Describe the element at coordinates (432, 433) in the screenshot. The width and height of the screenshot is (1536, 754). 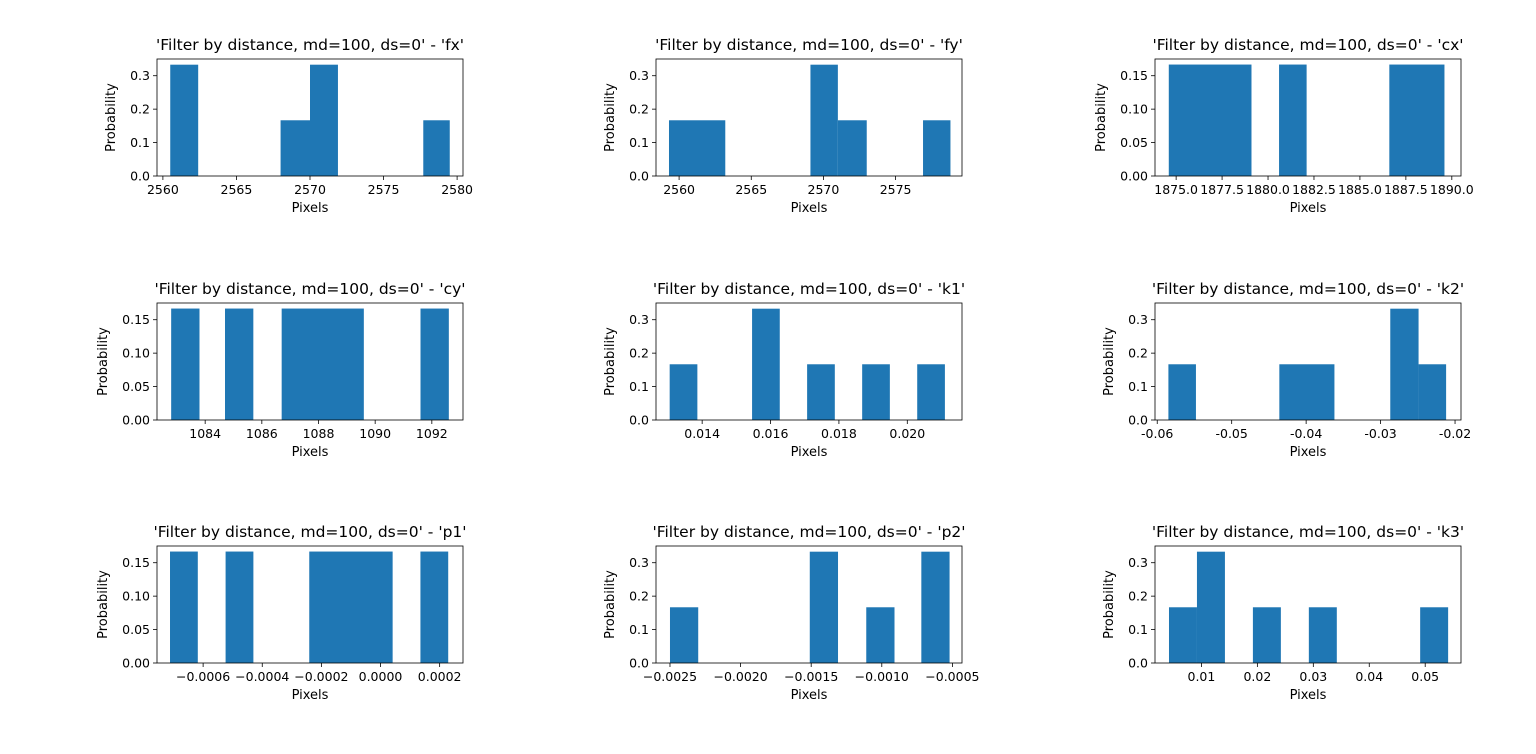
I see `x-tick-label: 1092` at that location.